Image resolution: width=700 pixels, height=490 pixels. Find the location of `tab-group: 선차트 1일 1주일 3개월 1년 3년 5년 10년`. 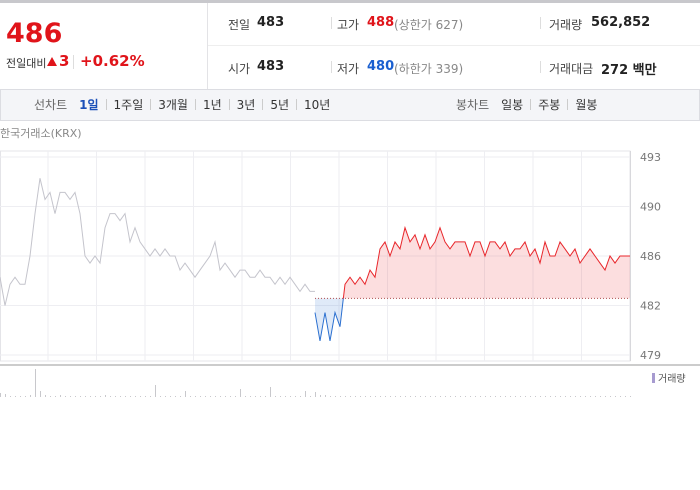

tab-group: 선차트 1일 1주일 3개월 1년 3년 5년 10년 is located at coordinates (182, 104).